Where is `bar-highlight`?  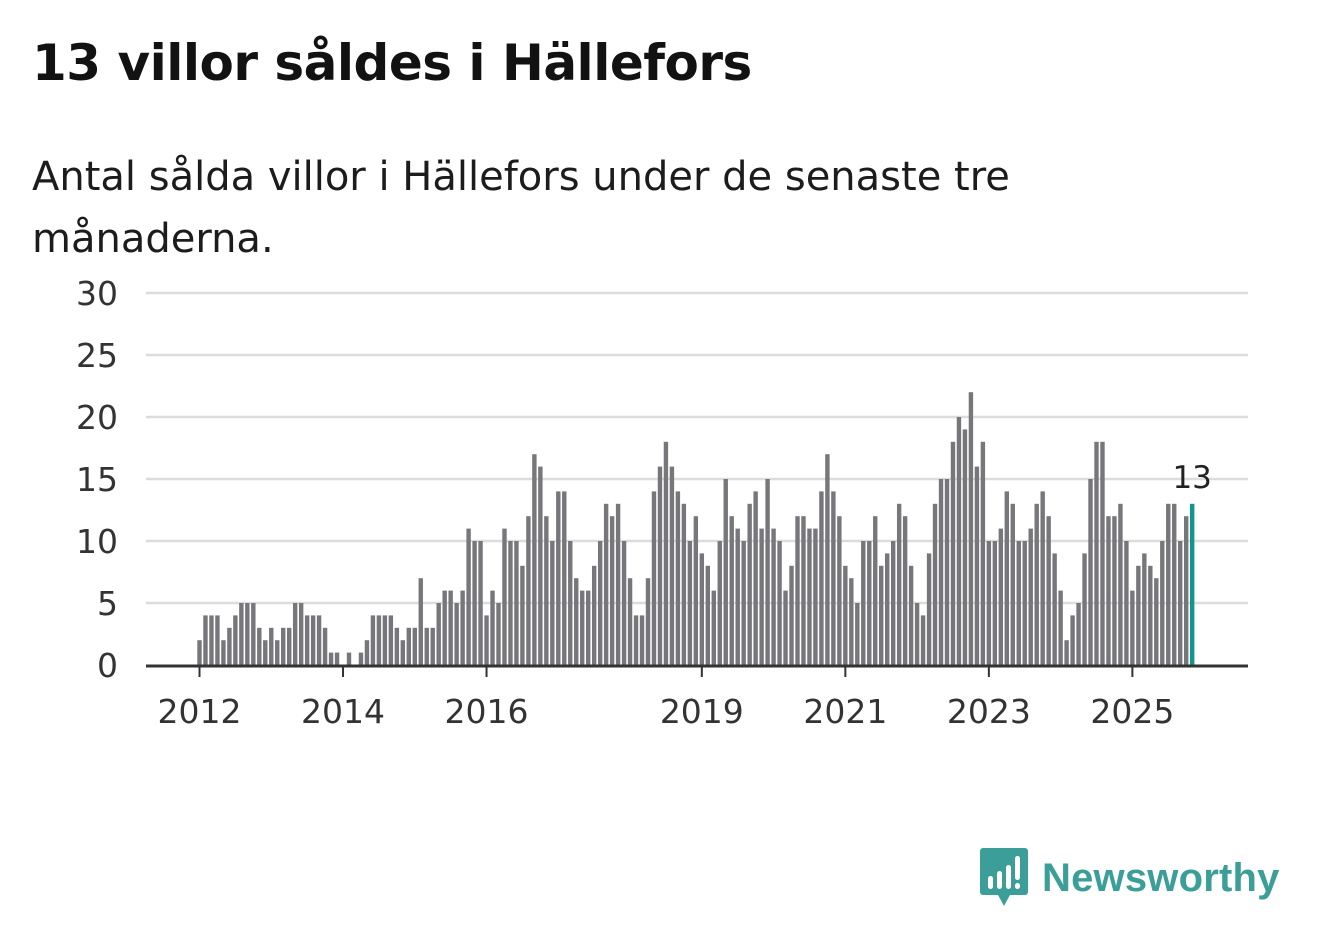
bar-highlight is located at coordinates (1192, 584).